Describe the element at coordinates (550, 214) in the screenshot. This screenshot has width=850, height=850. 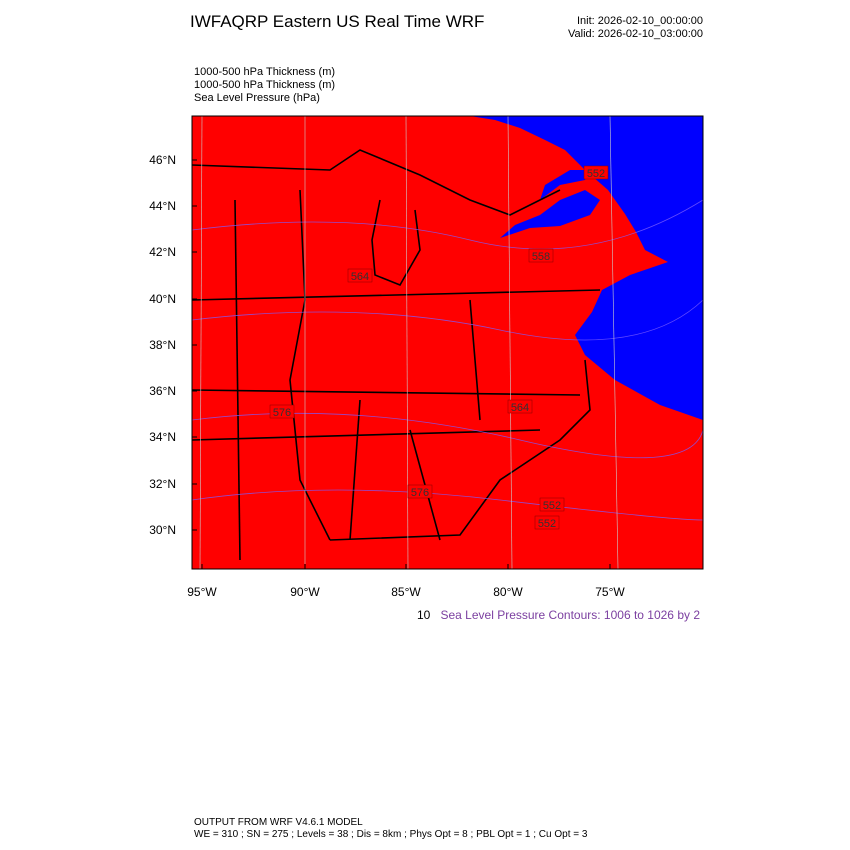
I see `lake-fill` at that location.